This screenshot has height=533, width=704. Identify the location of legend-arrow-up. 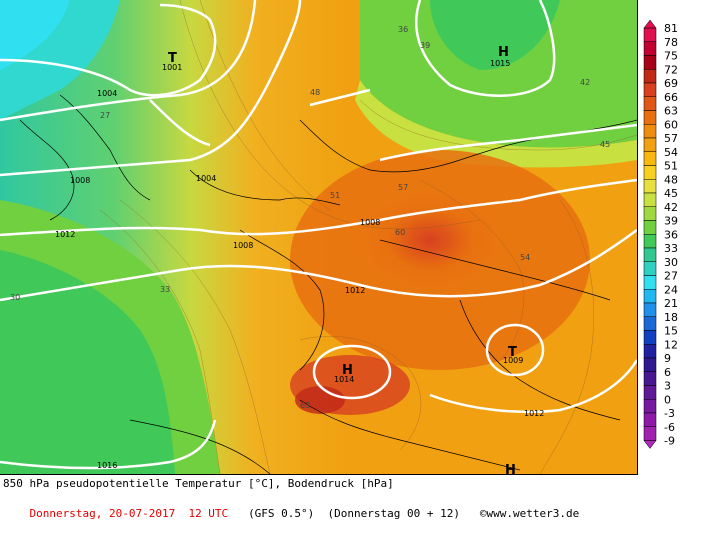
(650, 24).